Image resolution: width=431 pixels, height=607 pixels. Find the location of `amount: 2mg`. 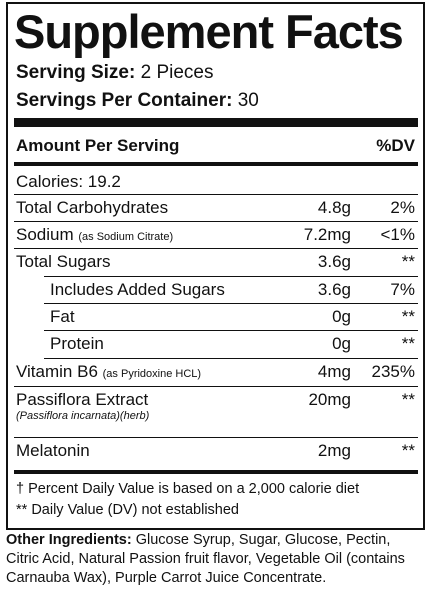

amount: 2mg is located at coordinates (334, 450).